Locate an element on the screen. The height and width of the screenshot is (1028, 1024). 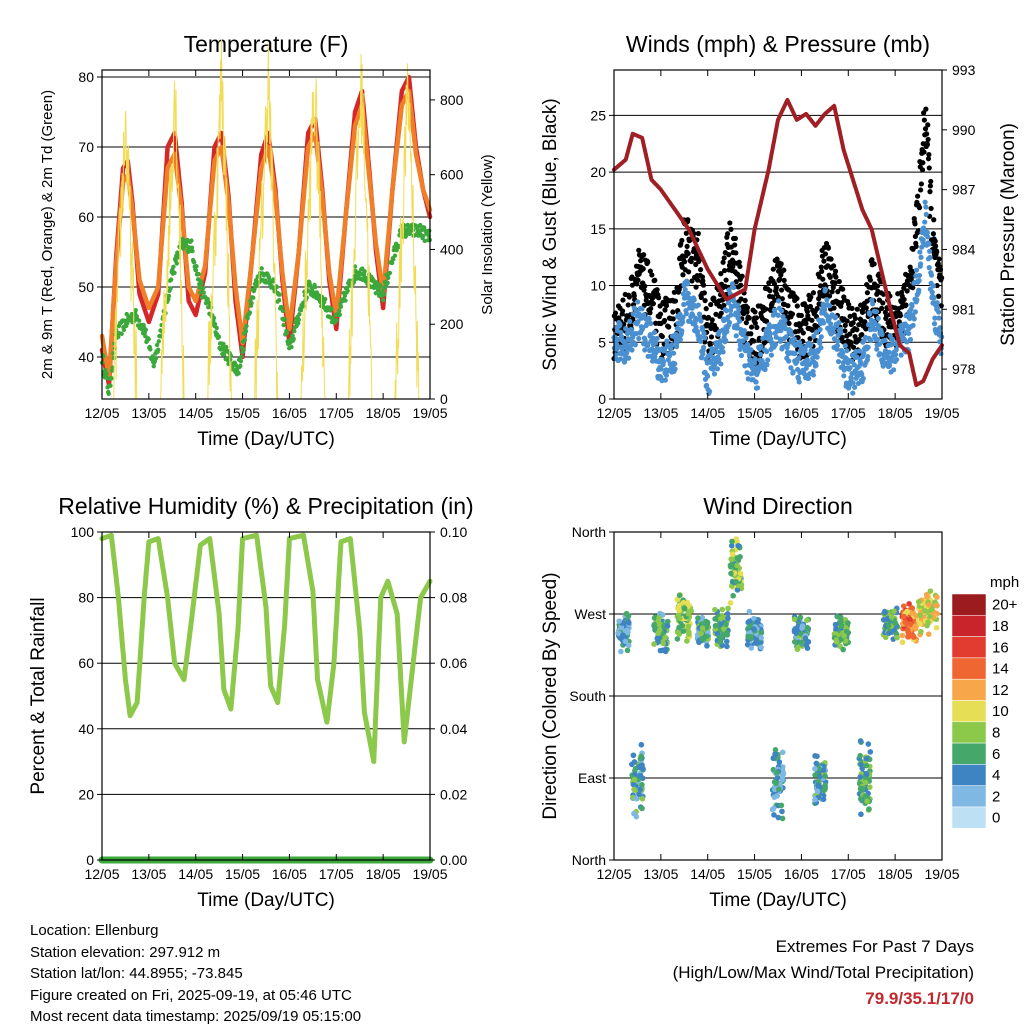
y-tick-label: 25 is located at coordinates (598, 115).